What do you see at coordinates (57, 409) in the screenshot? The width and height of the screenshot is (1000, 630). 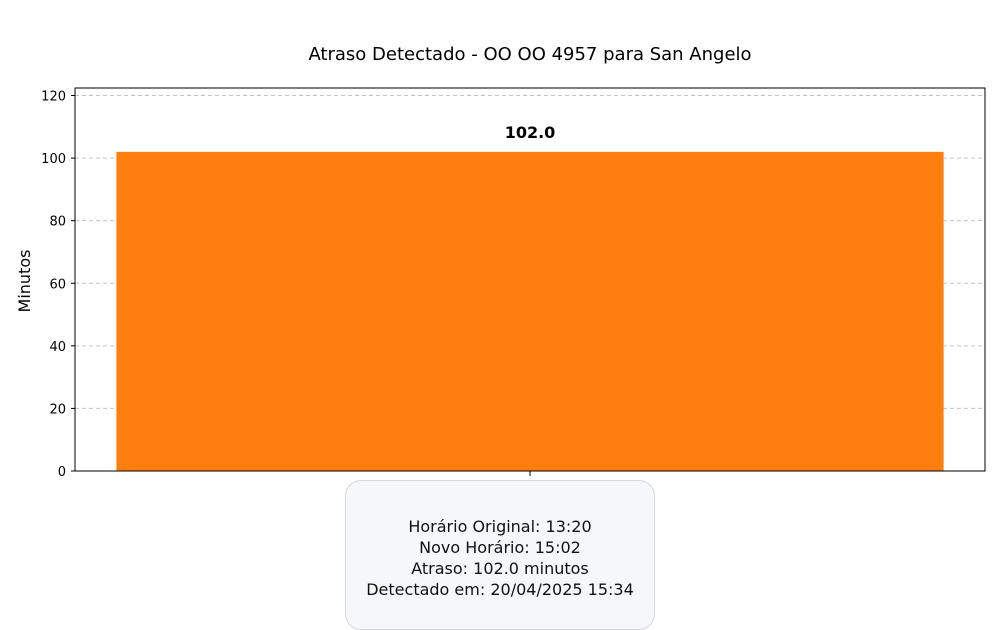 I see `y-tick-label: 20` at bounding box center [57, 409].